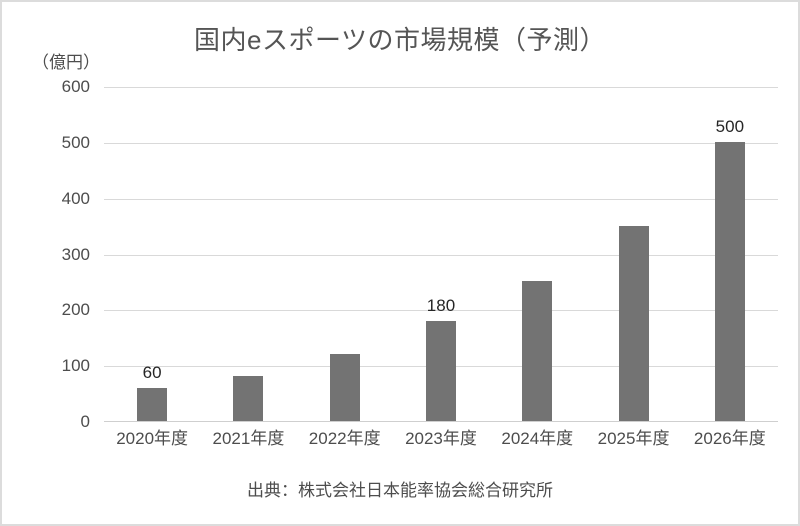 The height and width of the screenshot is (526, 800). What do you see at coordinates (400, 490) in the screenshot?
I see `source-caption: 出典：株式会社日本能率協会総合研究所` at bounding box center [400, 490].